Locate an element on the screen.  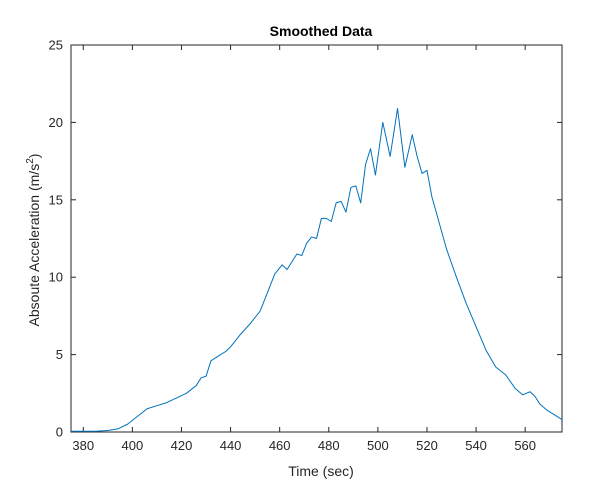
y-tick-label: 20 is located at coordinates (56, 122).